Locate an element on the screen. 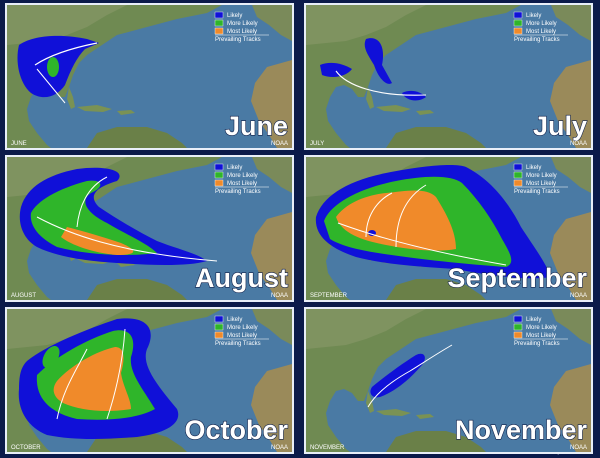 The width and height of the screenshot is (600, 458). month-label: JULY is located at coordinates (317, 144).